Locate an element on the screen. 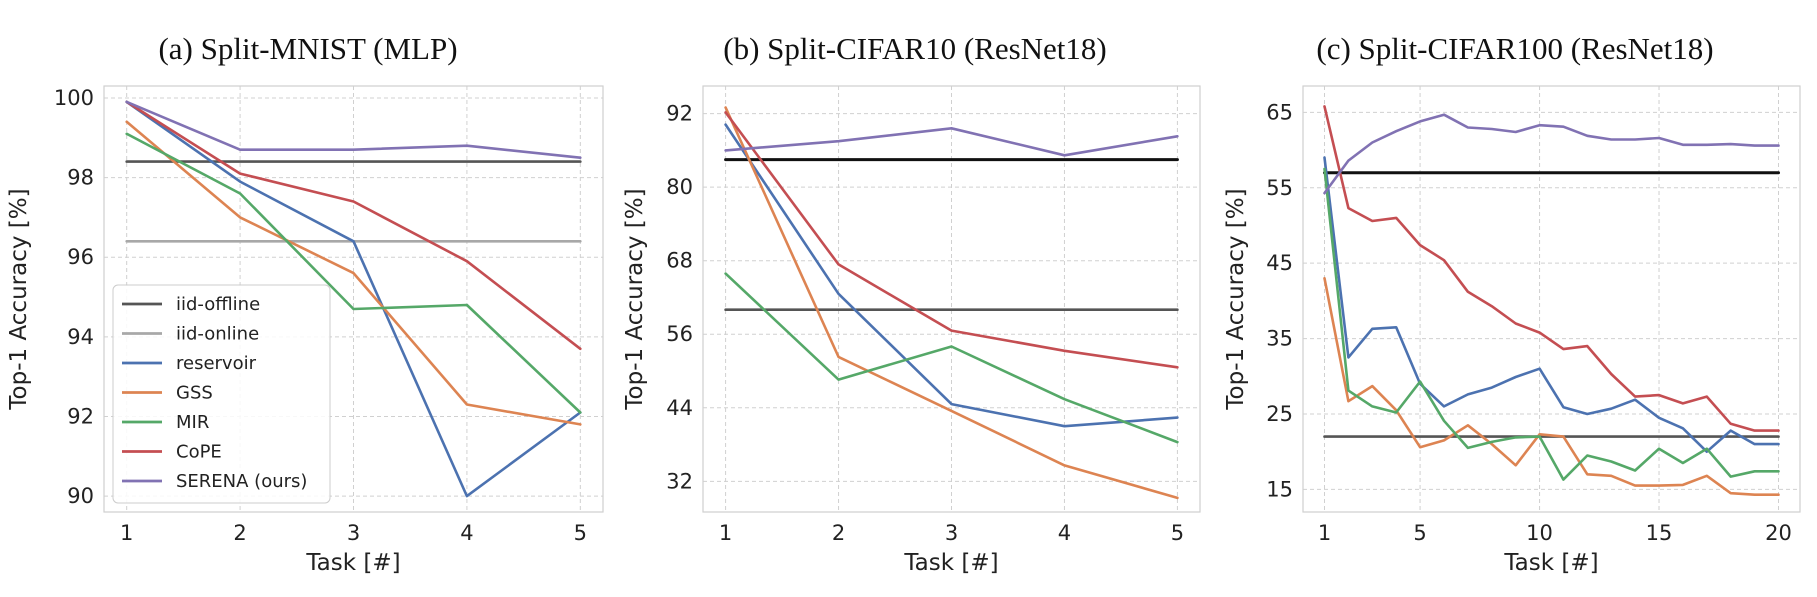  chart-title: (c) Split-CIFAR100 (ResNet18) is located at coordinates (1514, 48).